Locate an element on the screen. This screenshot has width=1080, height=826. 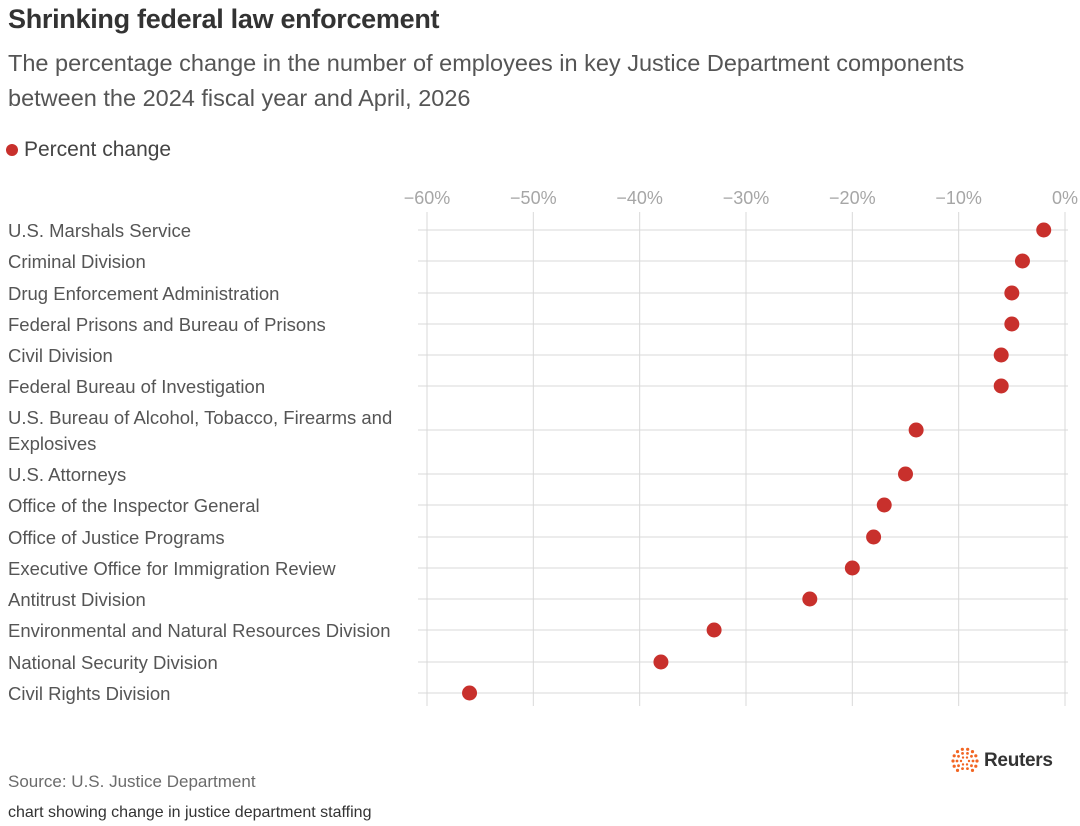
reuters-dot-ring-icon is located at coordinates (965, 759).